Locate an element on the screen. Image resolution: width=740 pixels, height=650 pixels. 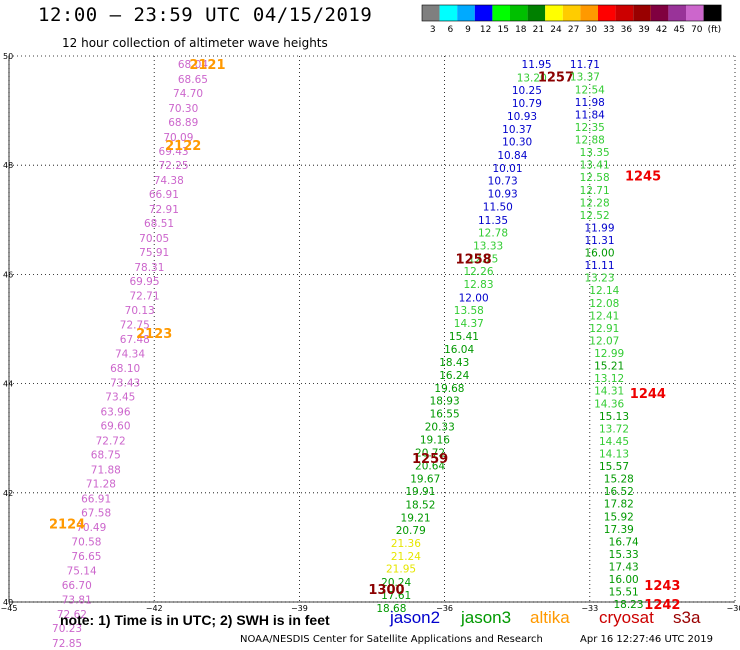
y-tick-label: 46 is located at coordinates (8, 274).